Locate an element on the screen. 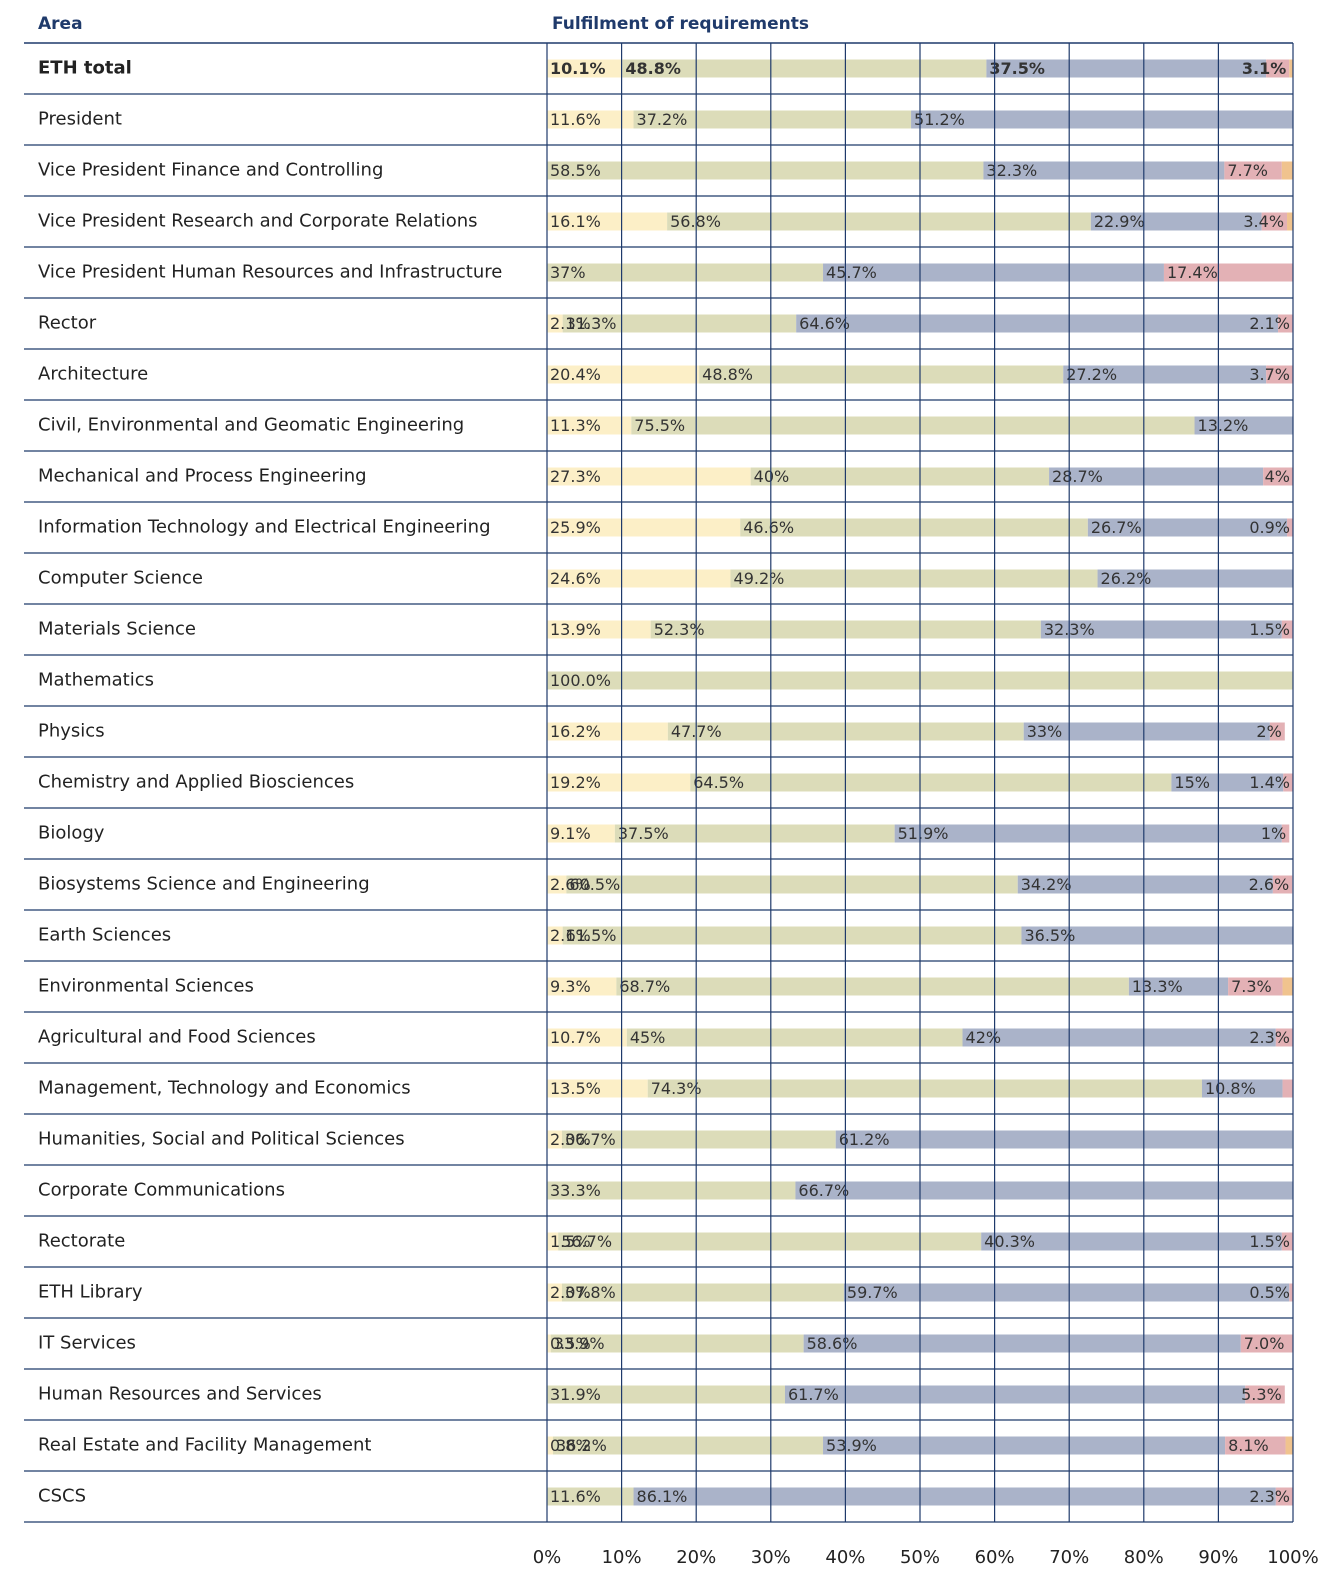 The height and width of the screenshot is (1586, 1334). value-label: 26.2% is located at coordinates (1126, 578).